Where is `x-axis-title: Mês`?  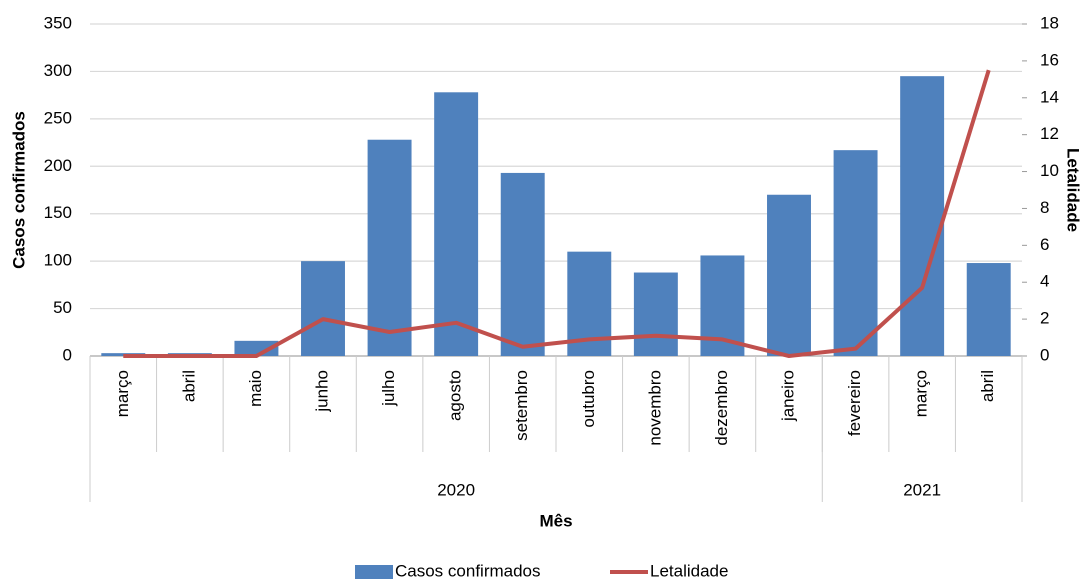 x-axis-title: Mês is located at coordinates (555, 520).